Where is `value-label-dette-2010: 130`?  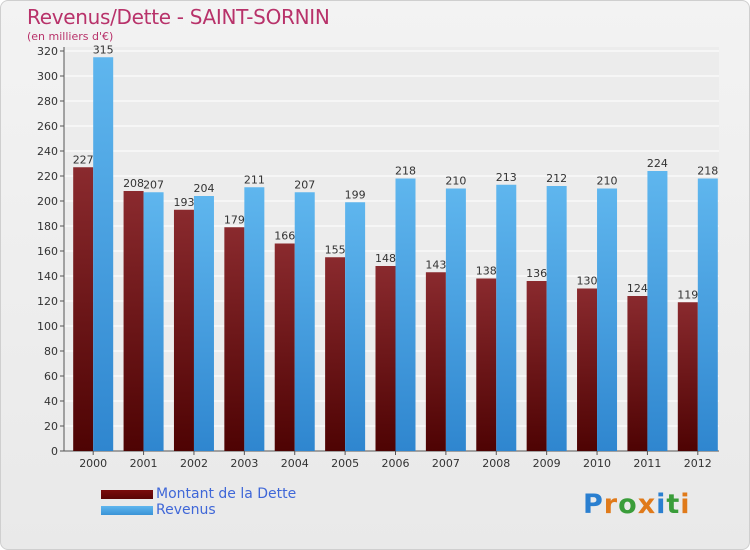
value-label-dette-2010: 130 is located at coordinates (587, 281).